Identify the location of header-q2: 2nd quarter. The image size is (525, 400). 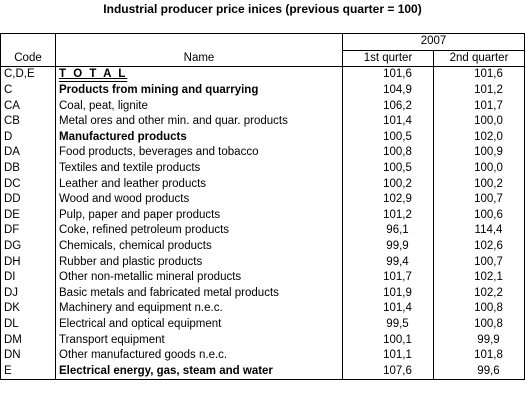
(479, 59).